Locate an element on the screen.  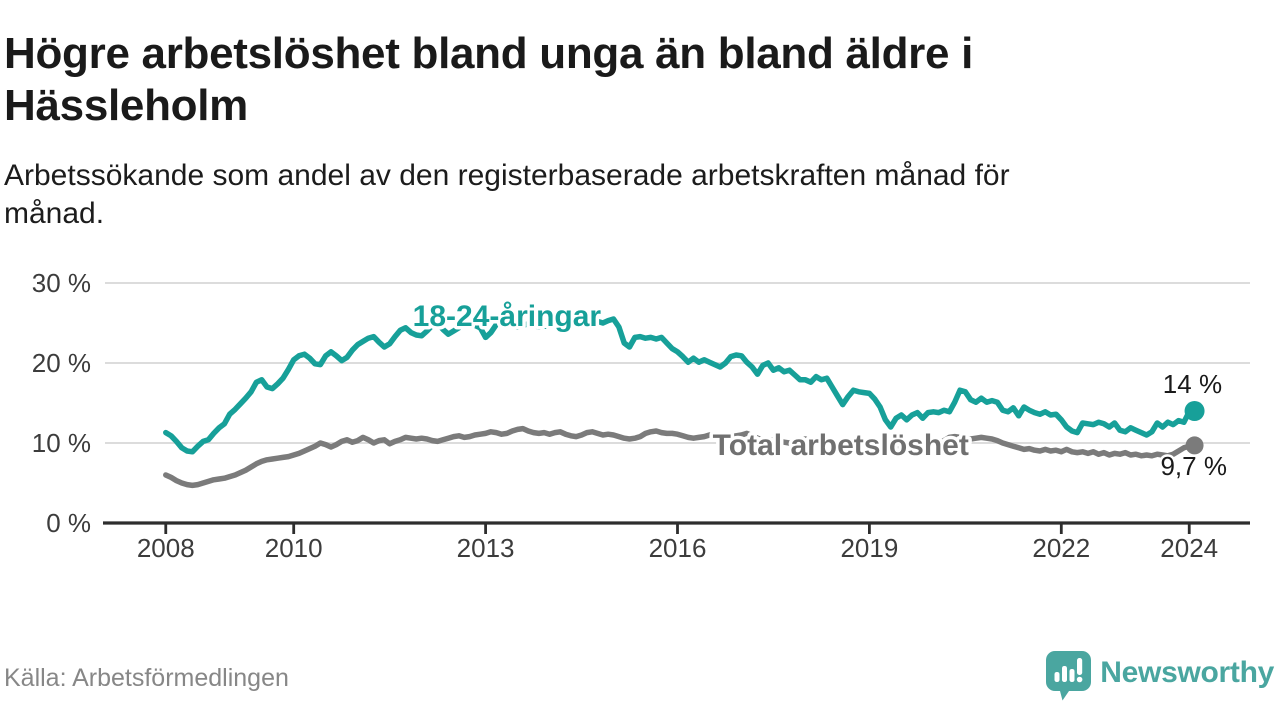
logo-exclamation-bar is located at coordinates (1080, 666).